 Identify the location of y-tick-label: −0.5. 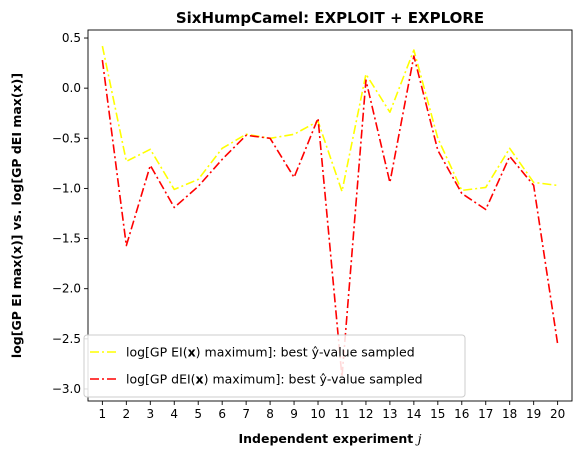
(66, 138).